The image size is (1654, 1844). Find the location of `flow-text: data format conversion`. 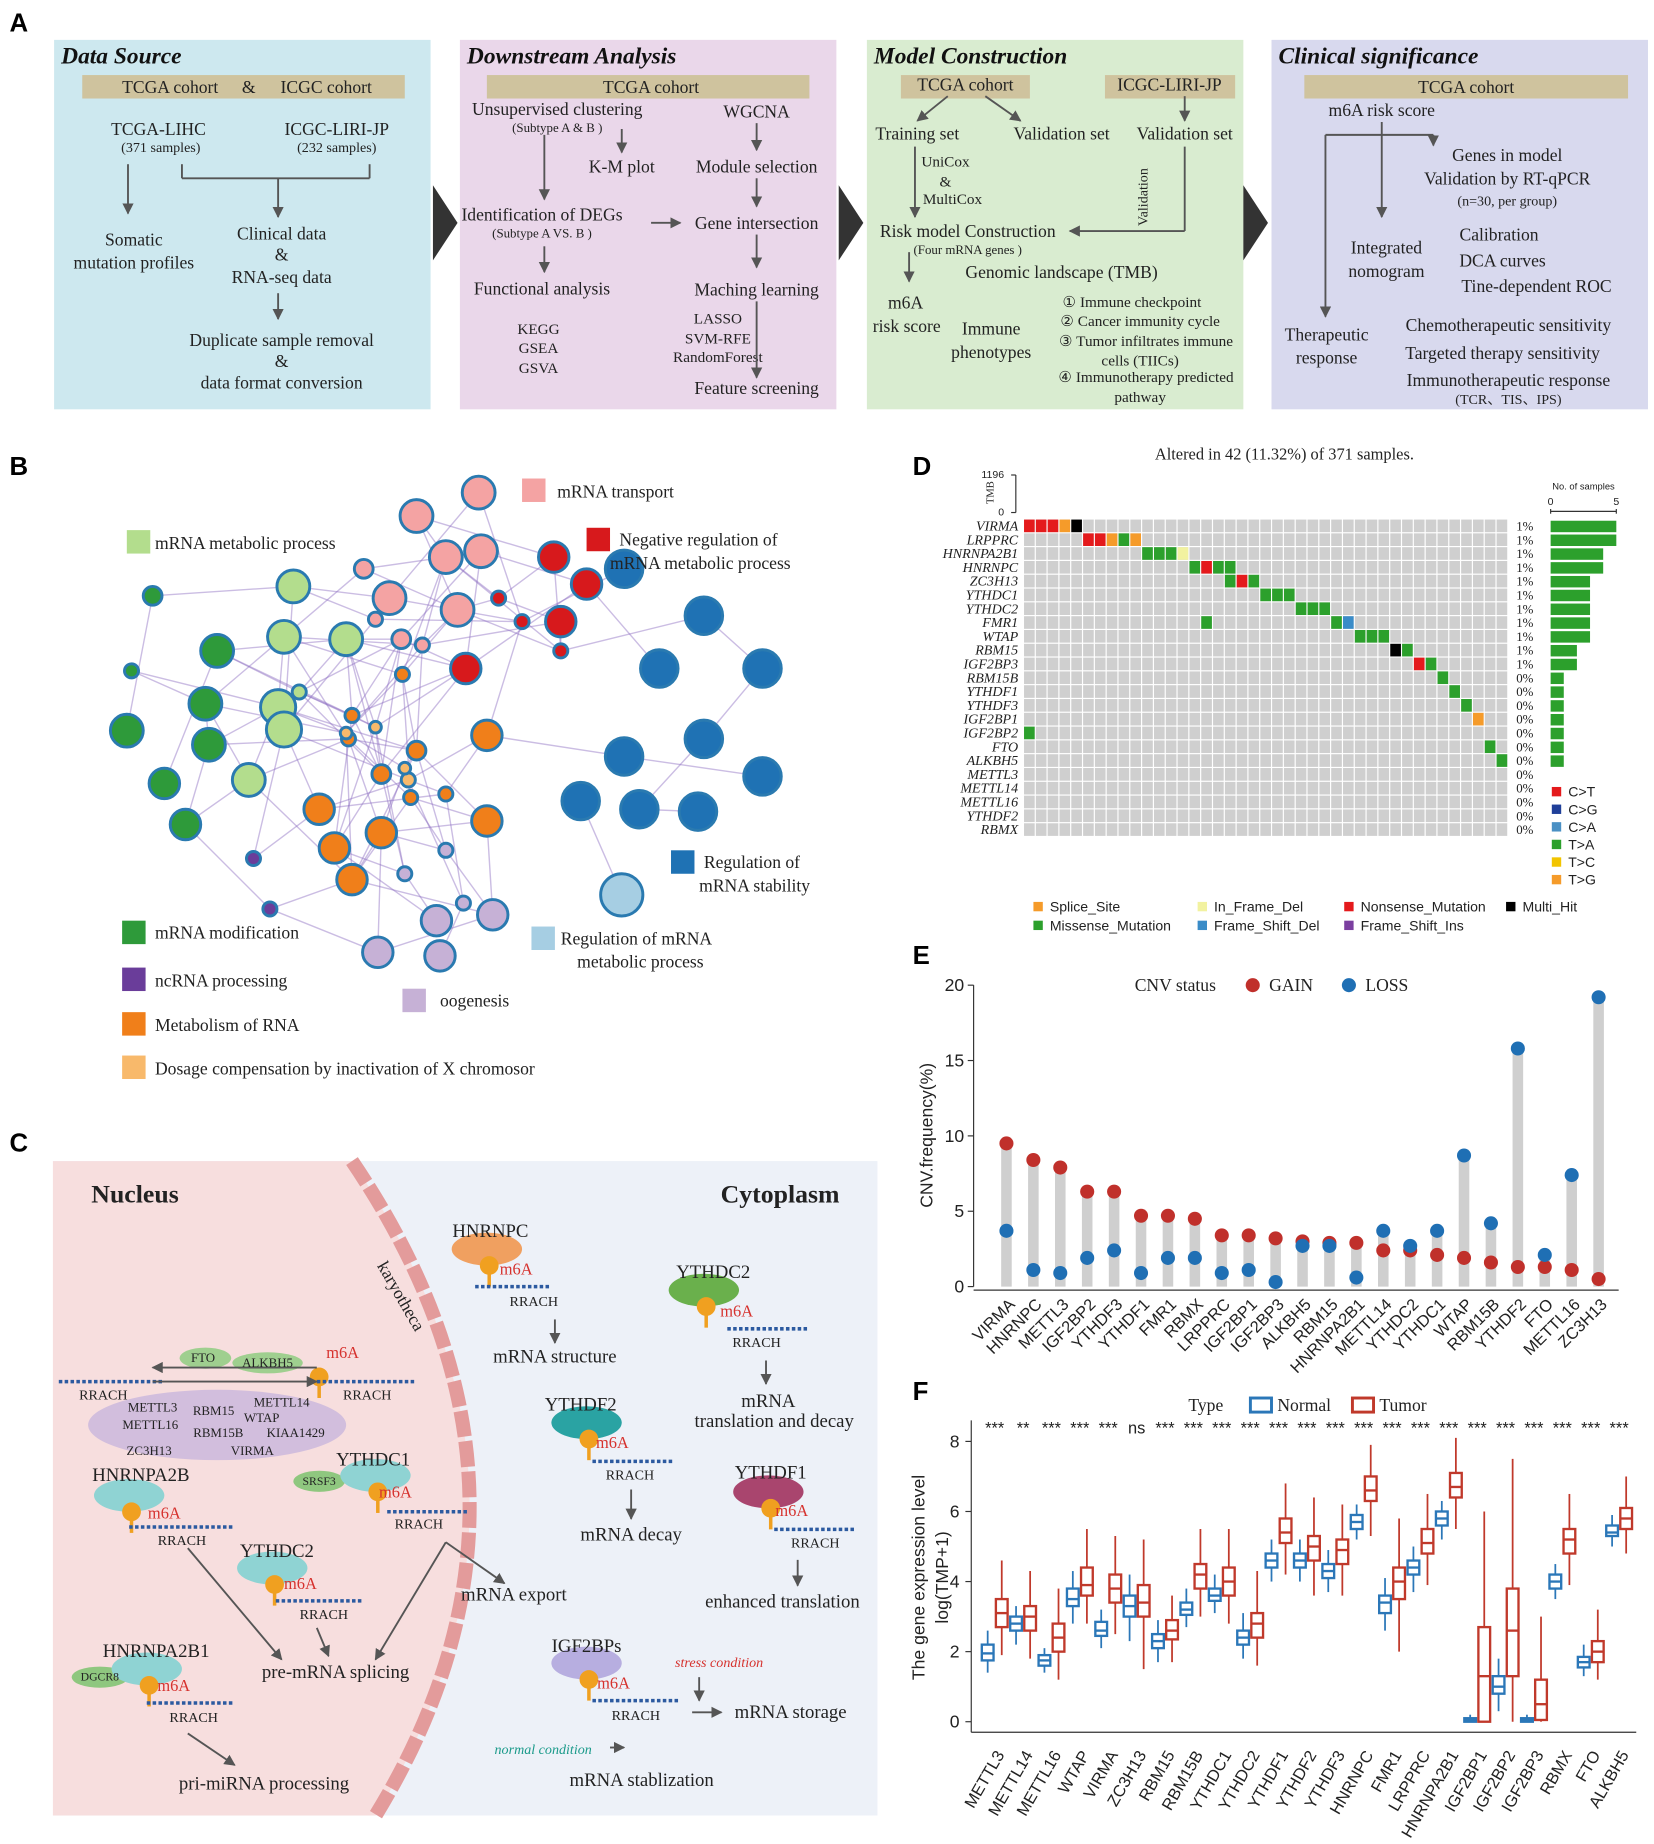

flow-text: data format conversion is located at coordinates (282, 382).